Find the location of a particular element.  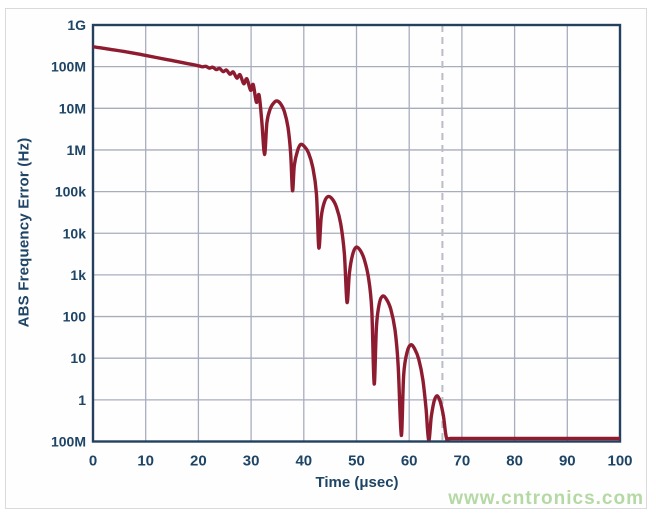

y-tick-label: 1G is located at coordinates (76, 25).